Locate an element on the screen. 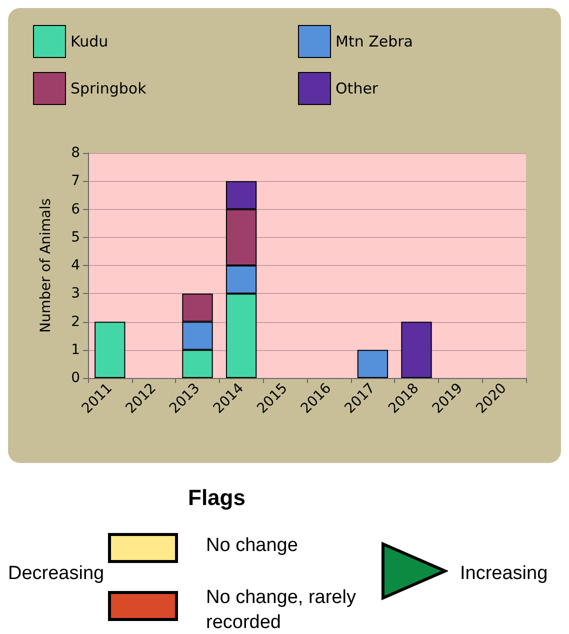 Image resolution: width=569 pixels, height=634 pixels. text: No change is located at coordinates (252, 546).